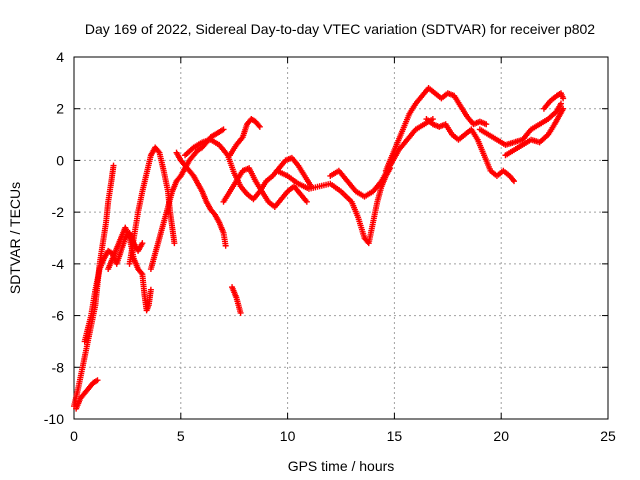 This screenshot has height=480, width=640. Describe the element at coordinates (60, 57) in the screenshot. I see `y-tick-label: 4` at that location.